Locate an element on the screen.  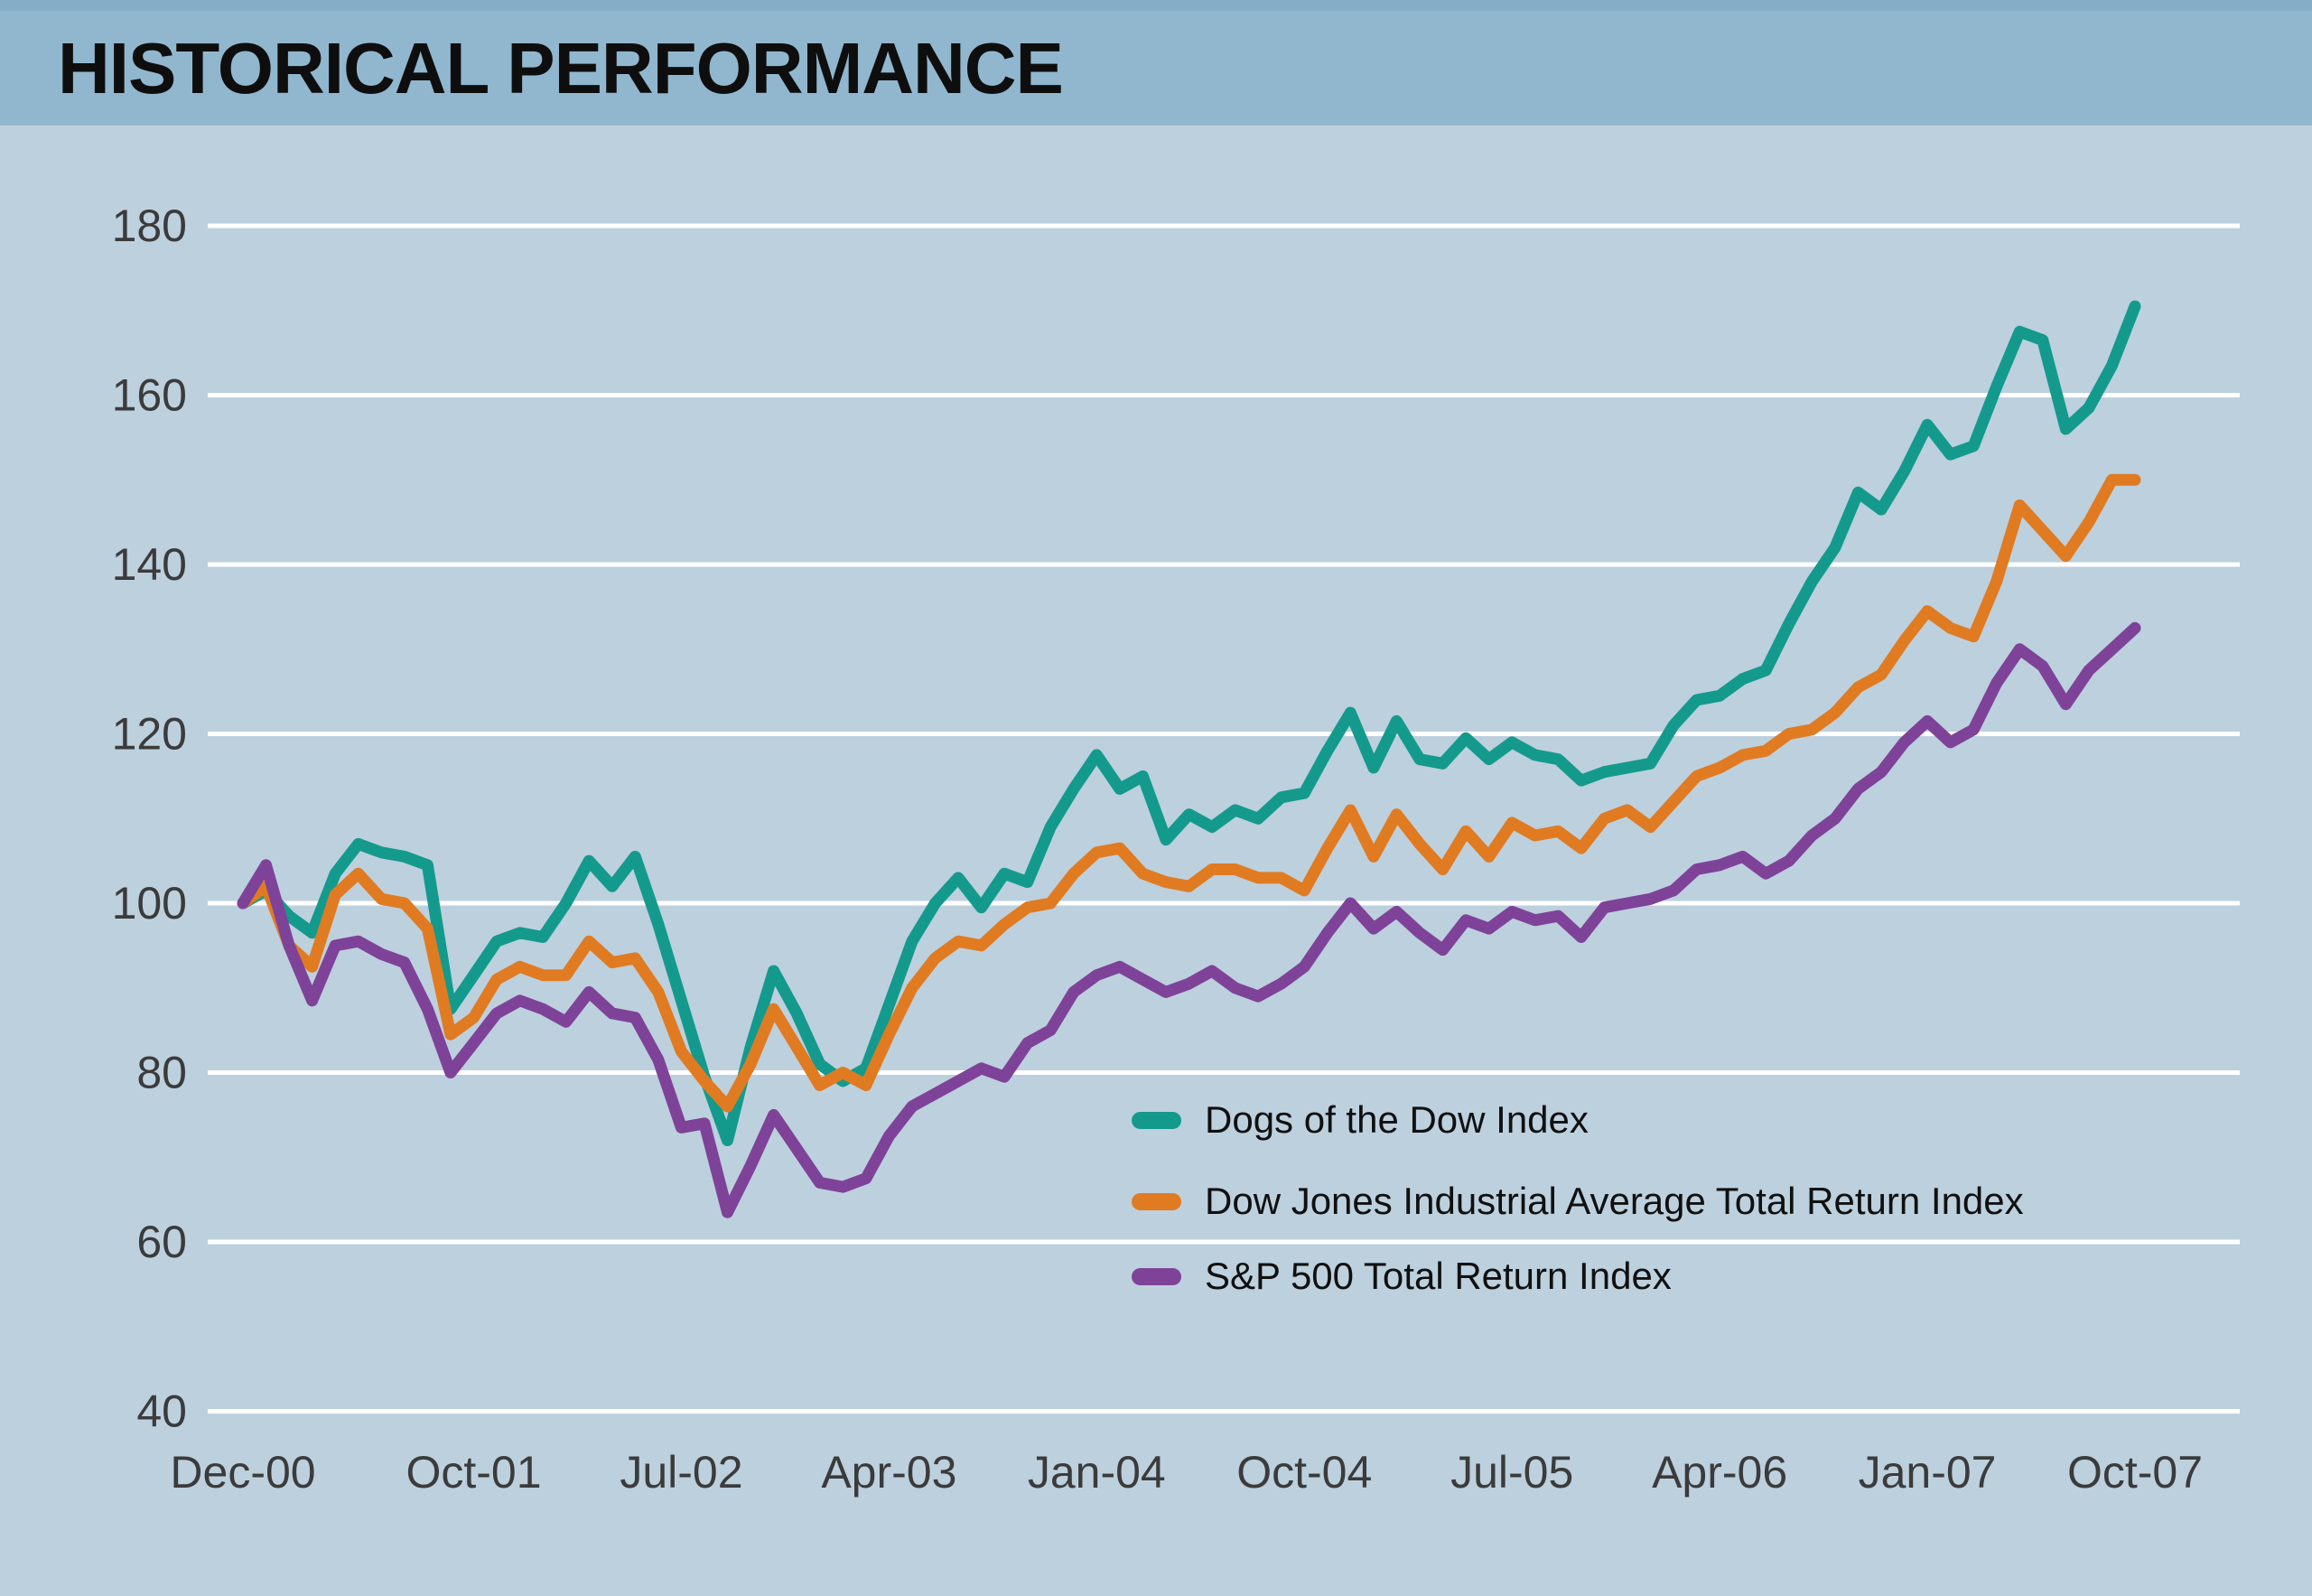
x-tick-label-7: Apr‑06 is located at coordinates (1719, 1473).